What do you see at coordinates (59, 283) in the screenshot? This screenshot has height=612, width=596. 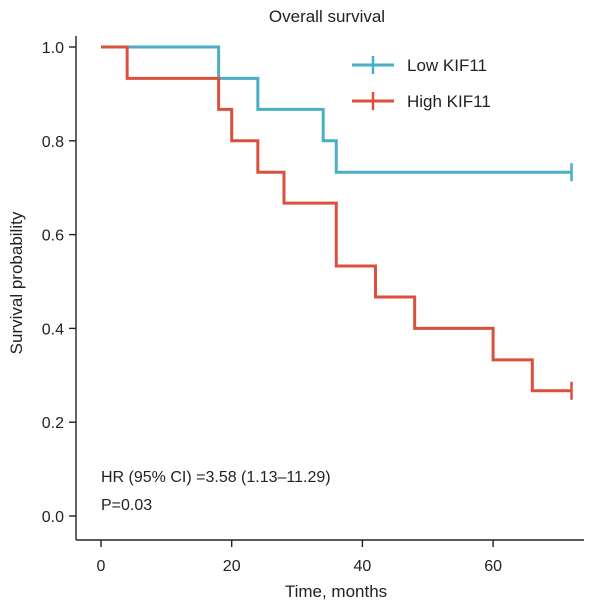 I see `y-ticks: 0.0 0.2 0.4 0.6 0.8 1.0` at bounding box center [59, 283].